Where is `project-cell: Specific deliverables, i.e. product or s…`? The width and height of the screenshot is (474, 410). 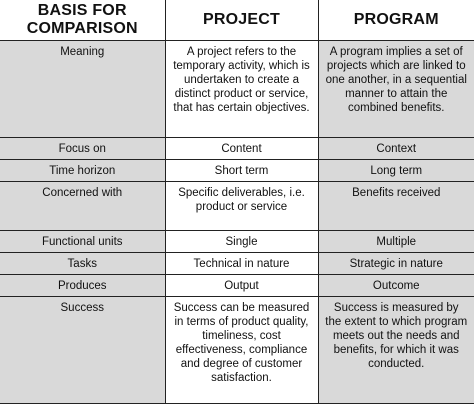
project-cell: Specific deliverables, i.e. product or s… is located at coordinates (241, 206).